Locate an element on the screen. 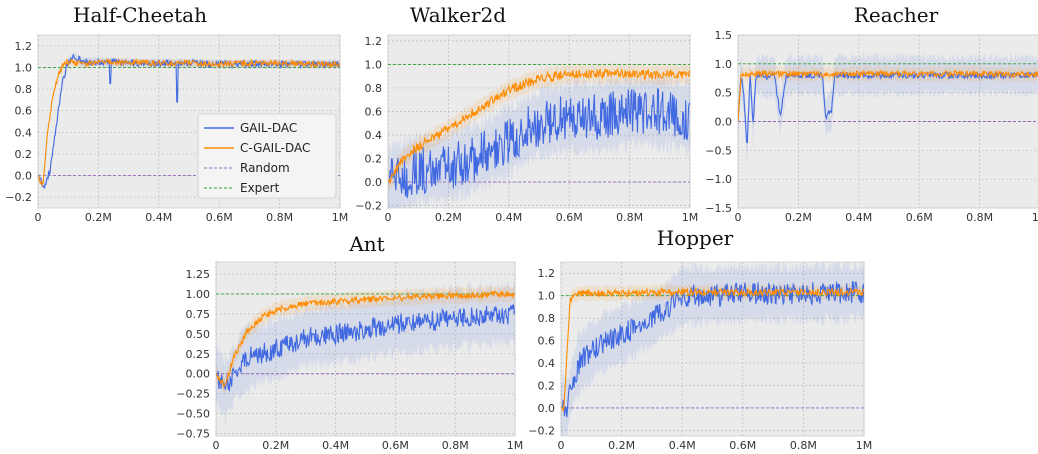  y-tick-label: 1.00 is located at coordinates (198, 294).